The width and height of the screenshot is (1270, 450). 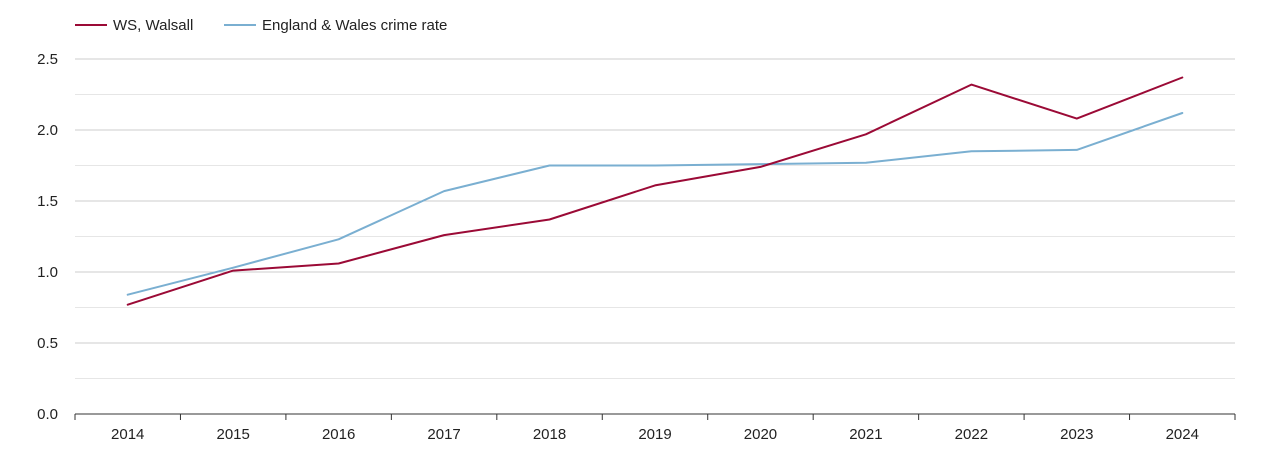 I want to click on legend-item-walsall: WS, Walsall, so click(x=134, y=25).